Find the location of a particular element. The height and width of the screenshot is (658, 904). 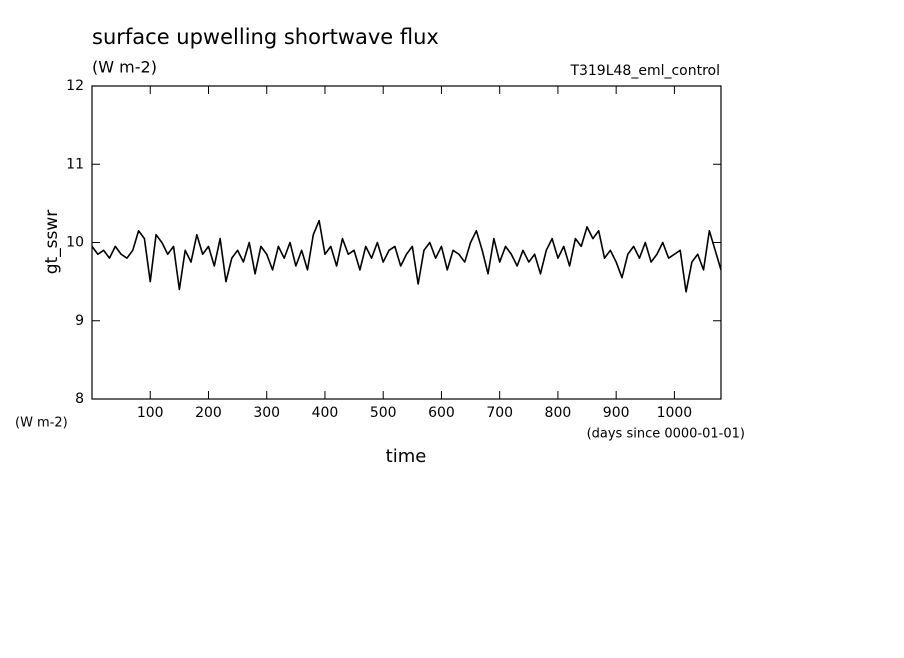

annotation: T319L48_eml_control is located at coordinates (644, 71).